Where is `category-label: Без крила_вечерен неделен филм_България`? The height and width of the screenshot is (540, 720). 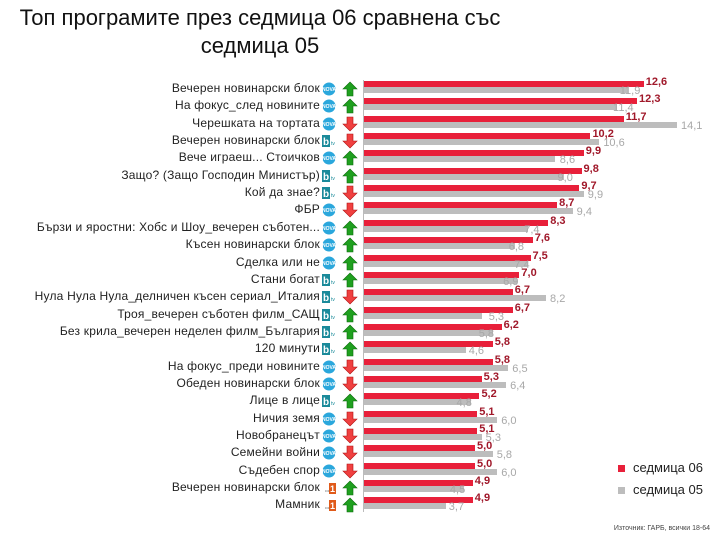
category-label: Без крила_вечерен неделен филм_България is located at coordinates (189, 330).